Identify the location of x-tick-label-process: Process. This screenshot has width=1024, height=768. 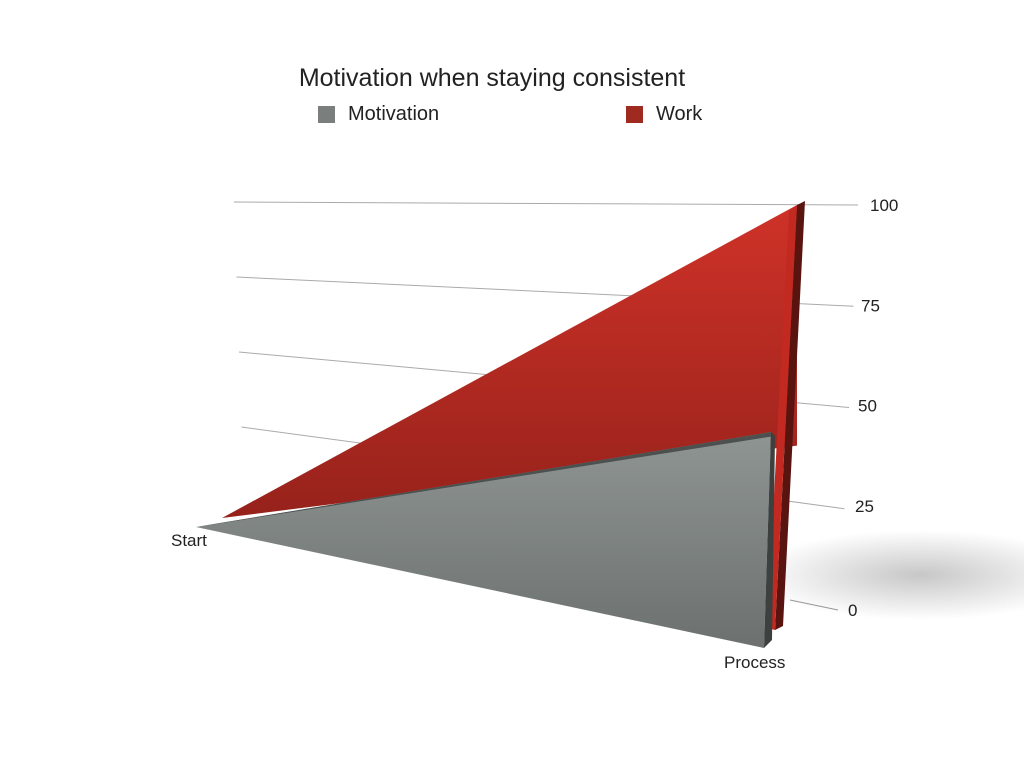
(754, 662).